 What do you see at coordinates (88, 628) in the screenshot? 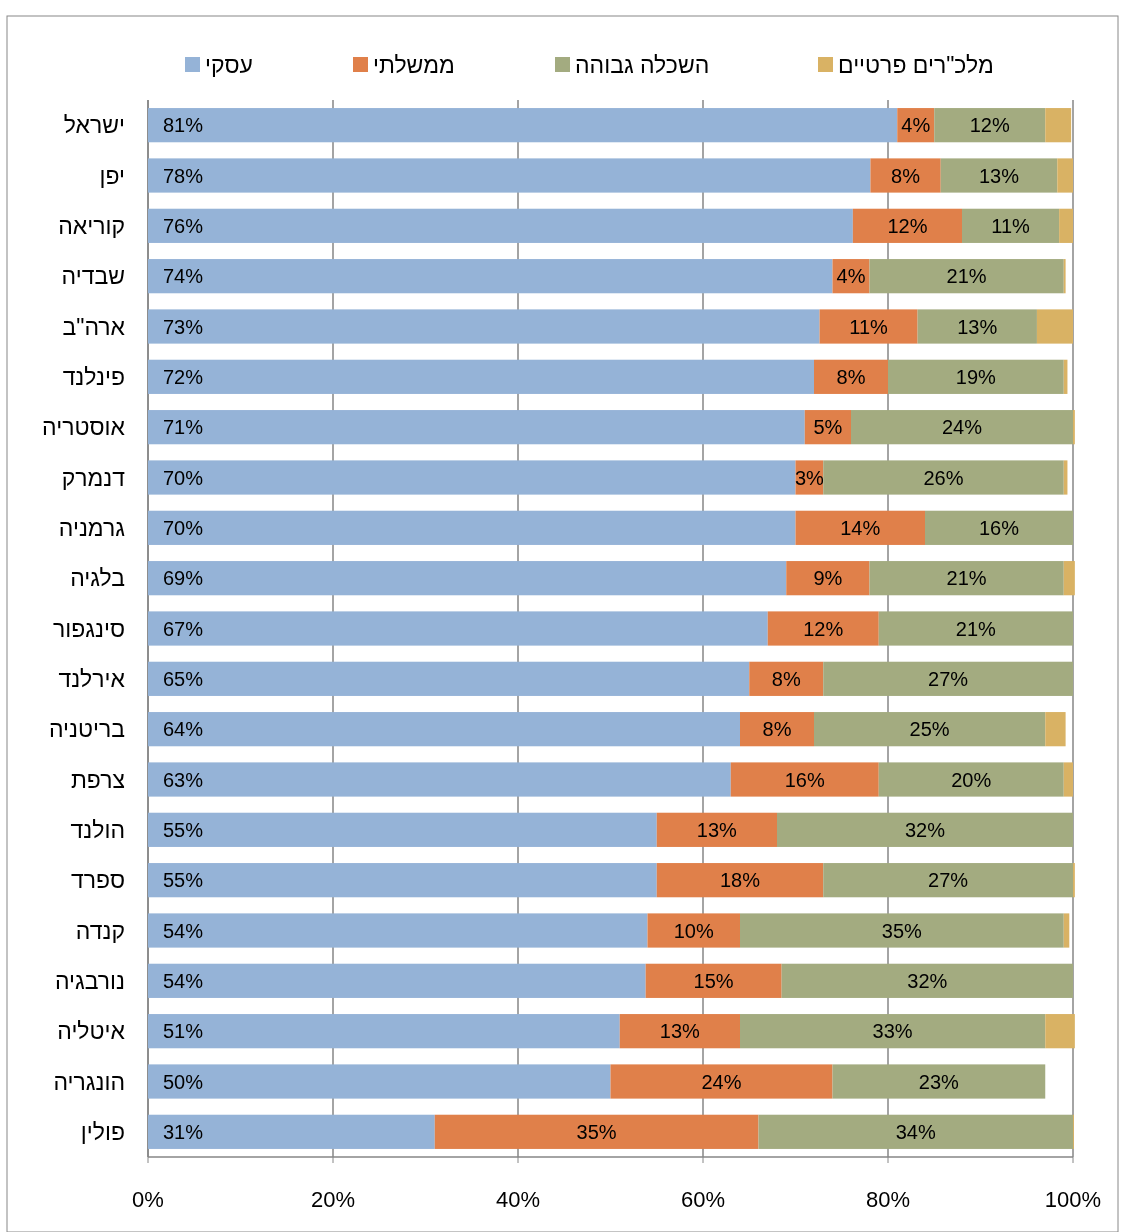
I see `y-tick-label: סינגפור` at bounding box center [88, 628].